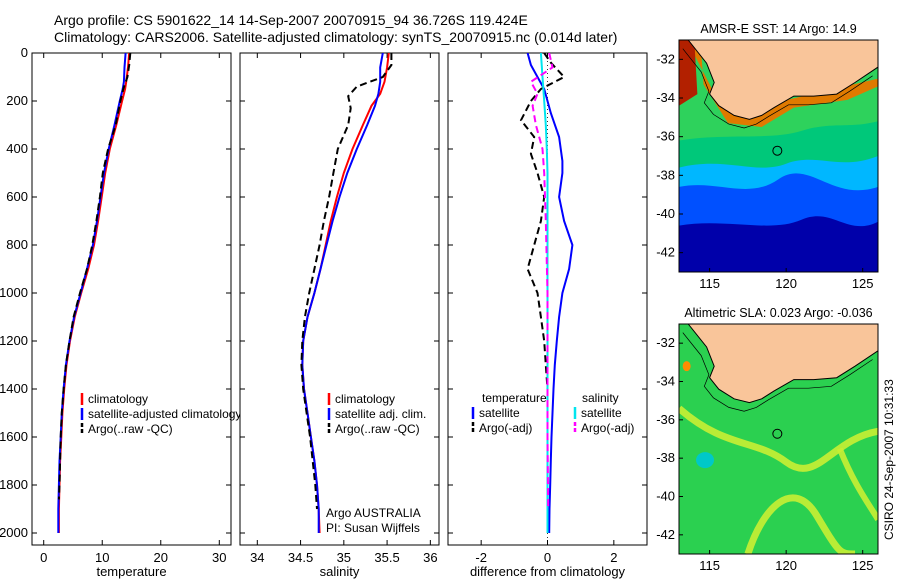 The image size is (900, 580). I want to click on y-tick-label: 400, so click(17, 148).